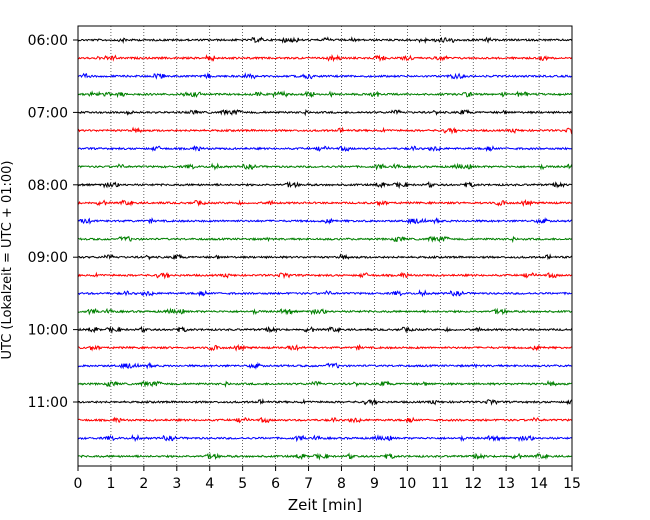  I want to click on x-axis: 0 1 2 3 4 5 6 7 8 9 10 11 12 13 14 15, so click(327, 479).